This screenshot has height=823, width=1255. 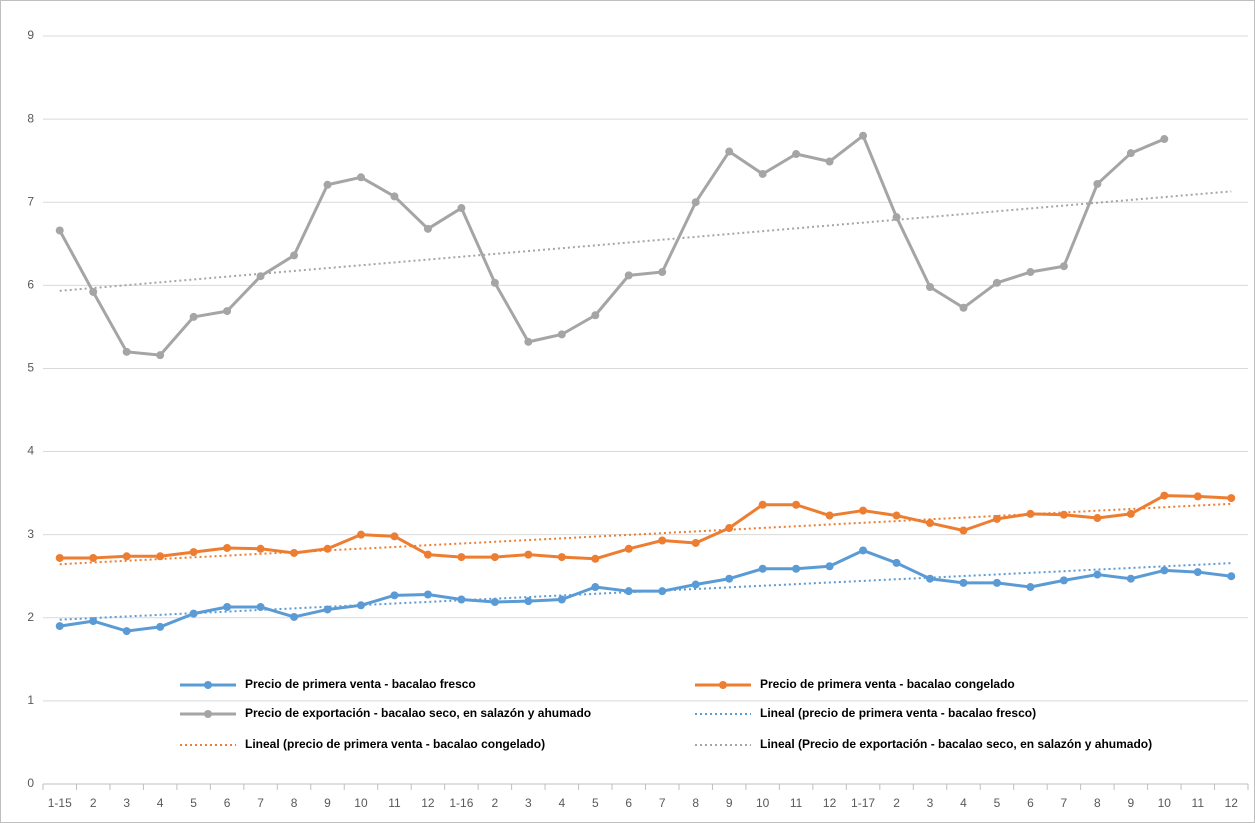 What do you see at coordinates (93, 803) in the screenshot?
I see `x-tick-label: 2` at bounding box center [93, 803].